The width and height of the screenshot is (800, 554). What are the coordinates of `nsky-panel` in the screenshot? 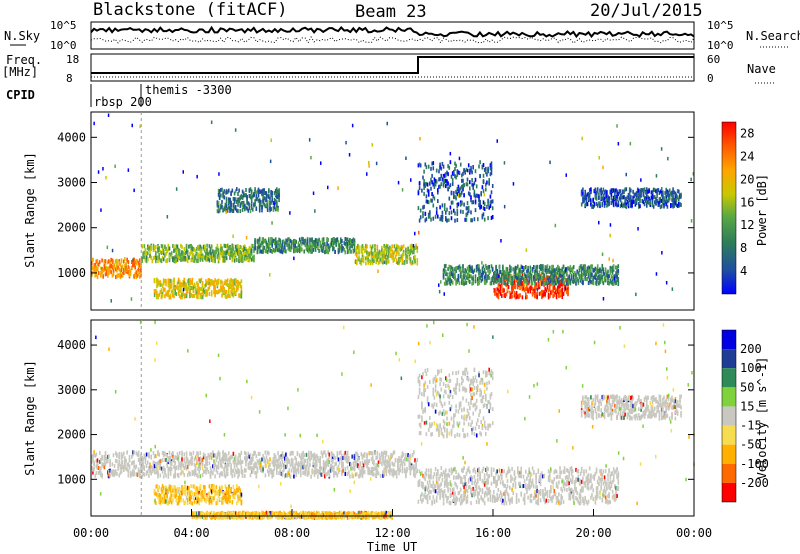 It's located at (392, 35).